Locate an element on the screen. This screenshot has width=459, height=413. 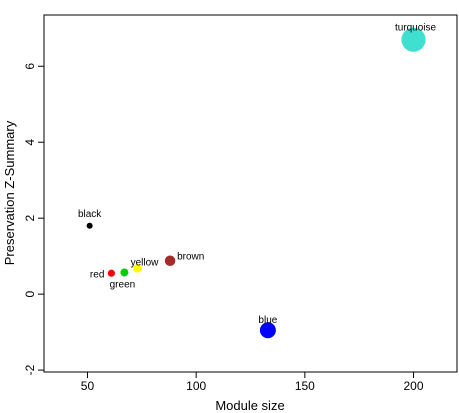
point-label-black: black is located at coordinates (90, 214).